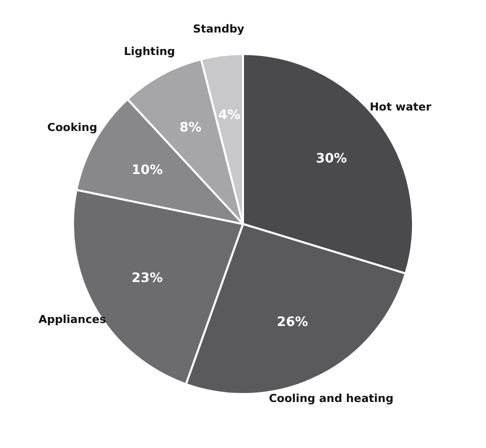  What do you see at coordinates (147, 278) in the screenshot?
I see `data-label: 23%` at bounding box center [147, 278].